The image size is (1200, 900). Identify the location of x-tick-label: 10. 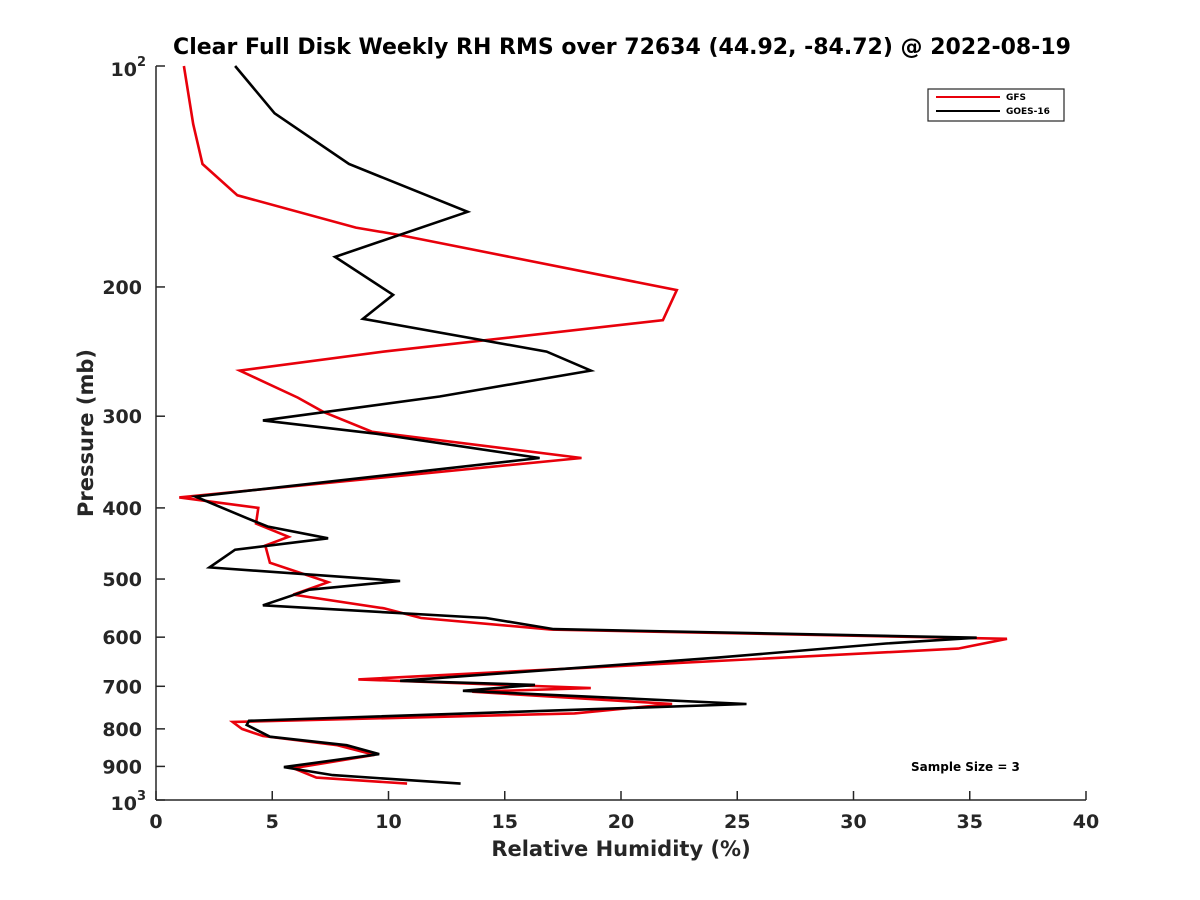
(388, 822).